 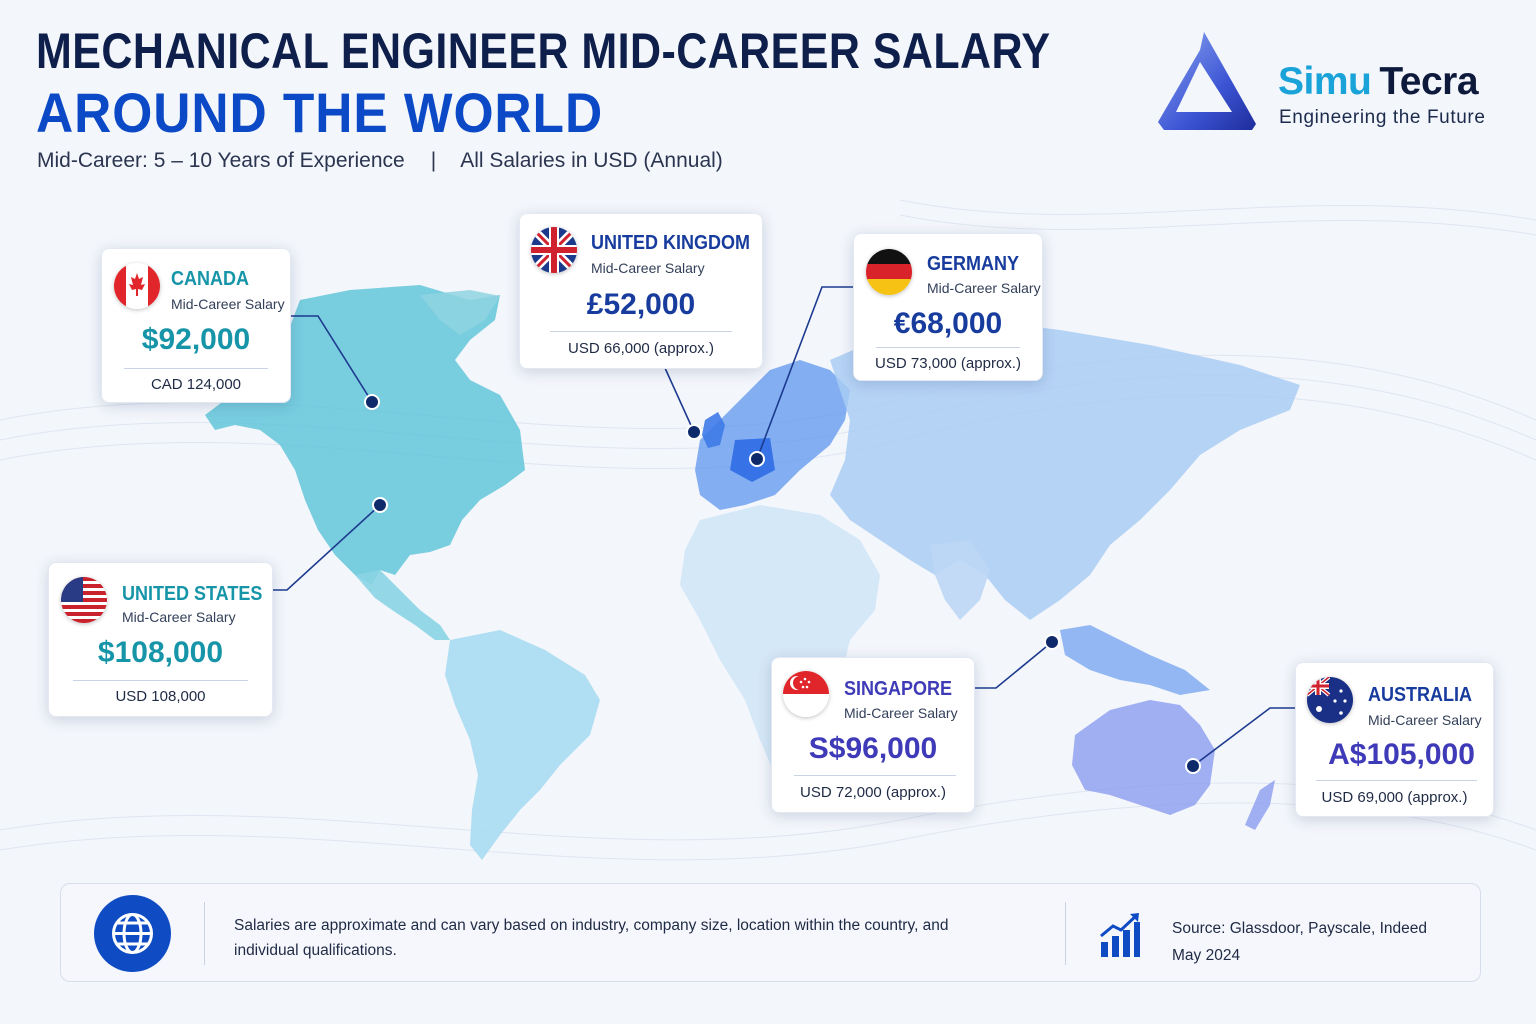 What do you see at coordinates (1429, 81) in the screenshot?
I see `brand-name-part2: Tecra` at bounding box center [1429, 81].